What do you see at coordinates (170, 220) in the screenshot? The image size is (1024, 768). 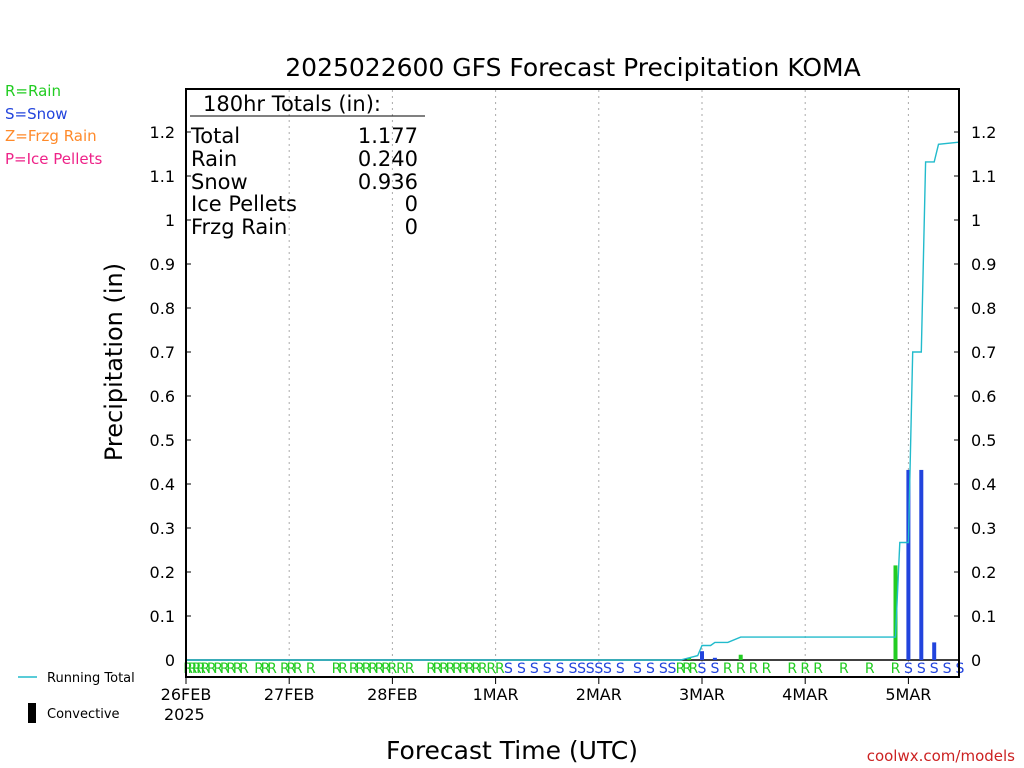 I see `y-tick-label: 1` at bounding box center [170, 220].